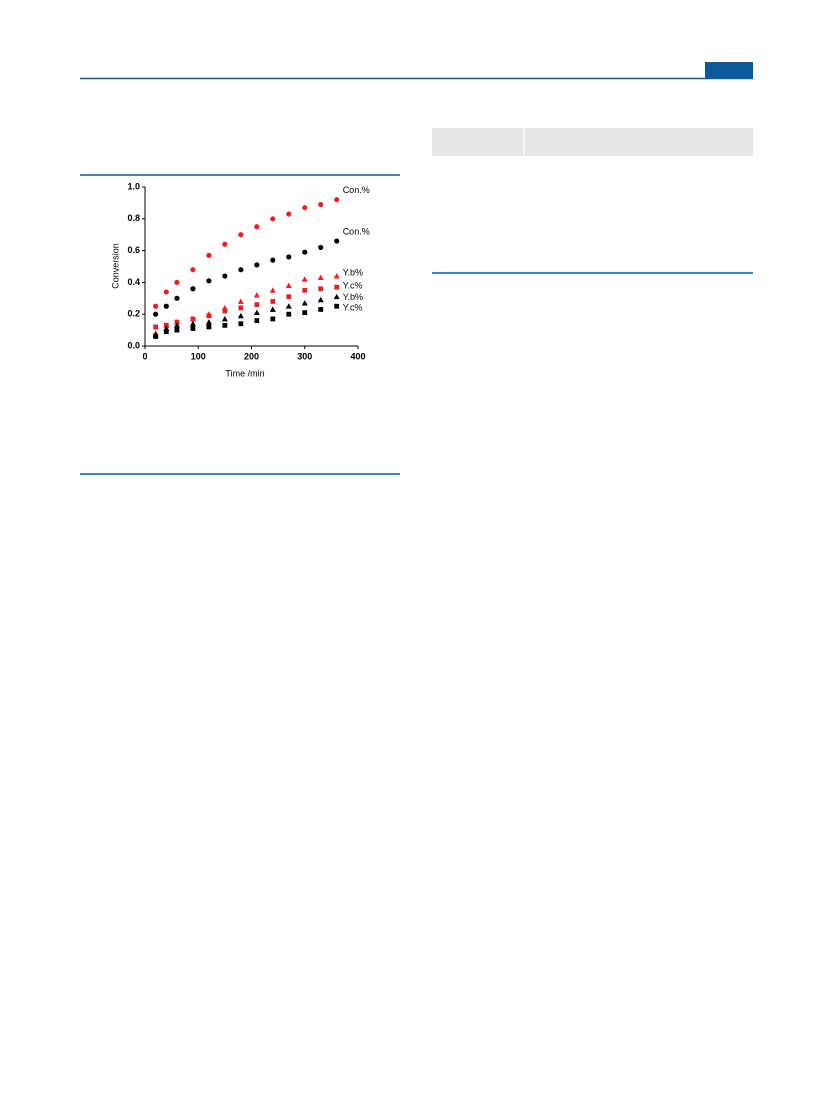 This screenshot has width=833, height=1096. What do you see at coordinates (251, 356) in the screenshot?
I see `x-tick-label: 200` at bounding box center [251, 356].